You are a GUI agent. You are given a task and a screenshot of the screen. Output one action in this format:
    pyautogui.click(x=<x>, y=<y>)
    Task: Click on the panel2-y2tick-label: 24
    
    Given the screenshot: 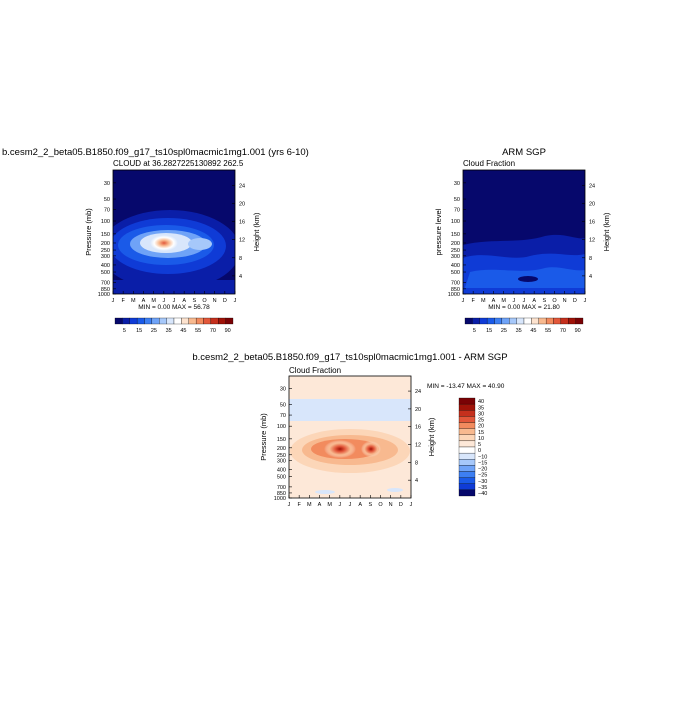 What is the action you would take?
    pyautogui.click(x=592, y=186)
    